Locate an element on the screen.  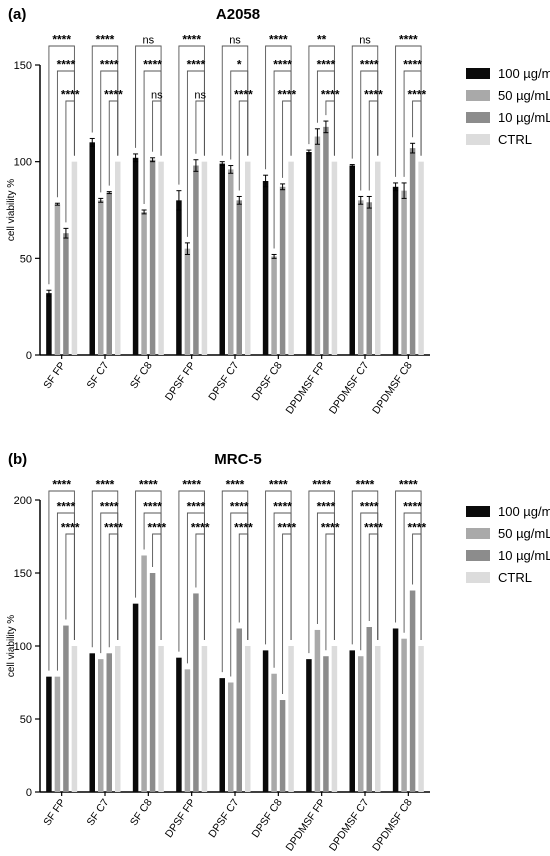
y-tick-label: 50 is located at coordinates (26, 259).